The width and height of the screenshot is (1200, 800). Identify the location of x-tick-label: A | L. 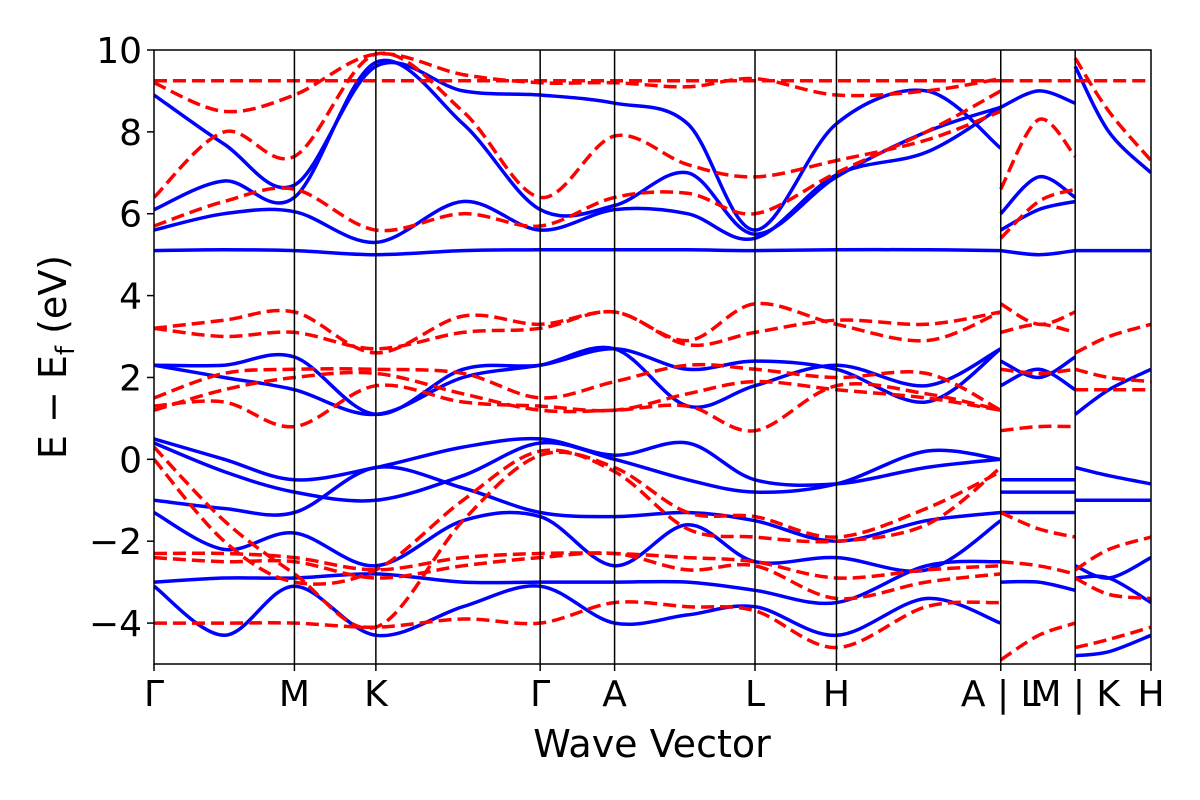
(1001, 694).